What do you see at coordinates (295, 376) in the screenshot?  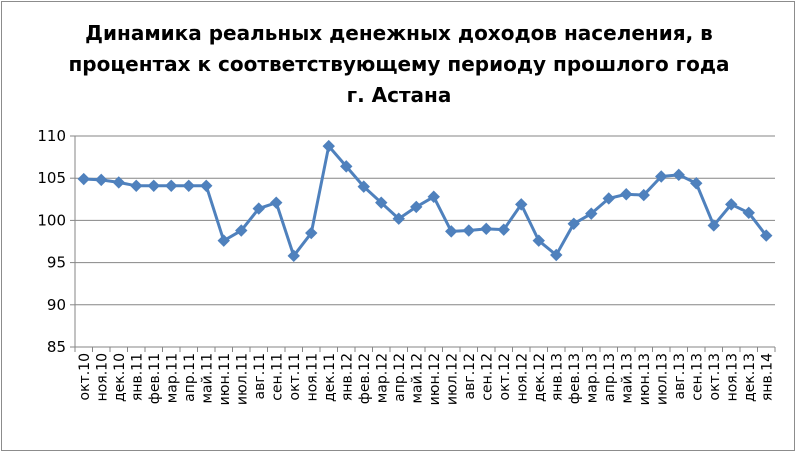 I see `x-tick-label: окт.11` at bounding box center [295, 376].